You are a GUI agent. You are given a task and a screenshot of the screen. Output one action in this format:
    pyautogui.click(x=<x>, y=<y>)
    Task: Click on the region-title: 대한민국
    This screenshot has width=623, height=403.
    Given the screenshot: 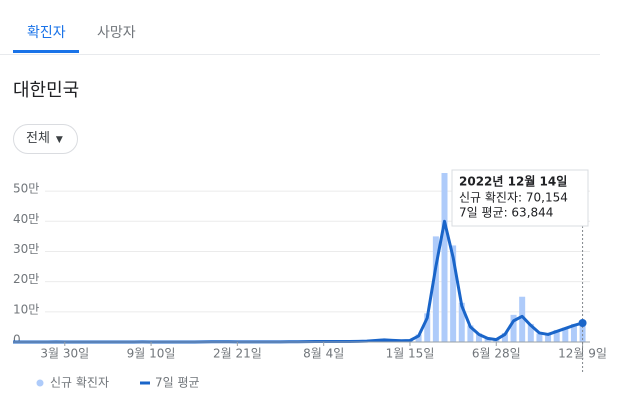 What is the action you would take?
    pyautogui.click(x=46, y=90)
    